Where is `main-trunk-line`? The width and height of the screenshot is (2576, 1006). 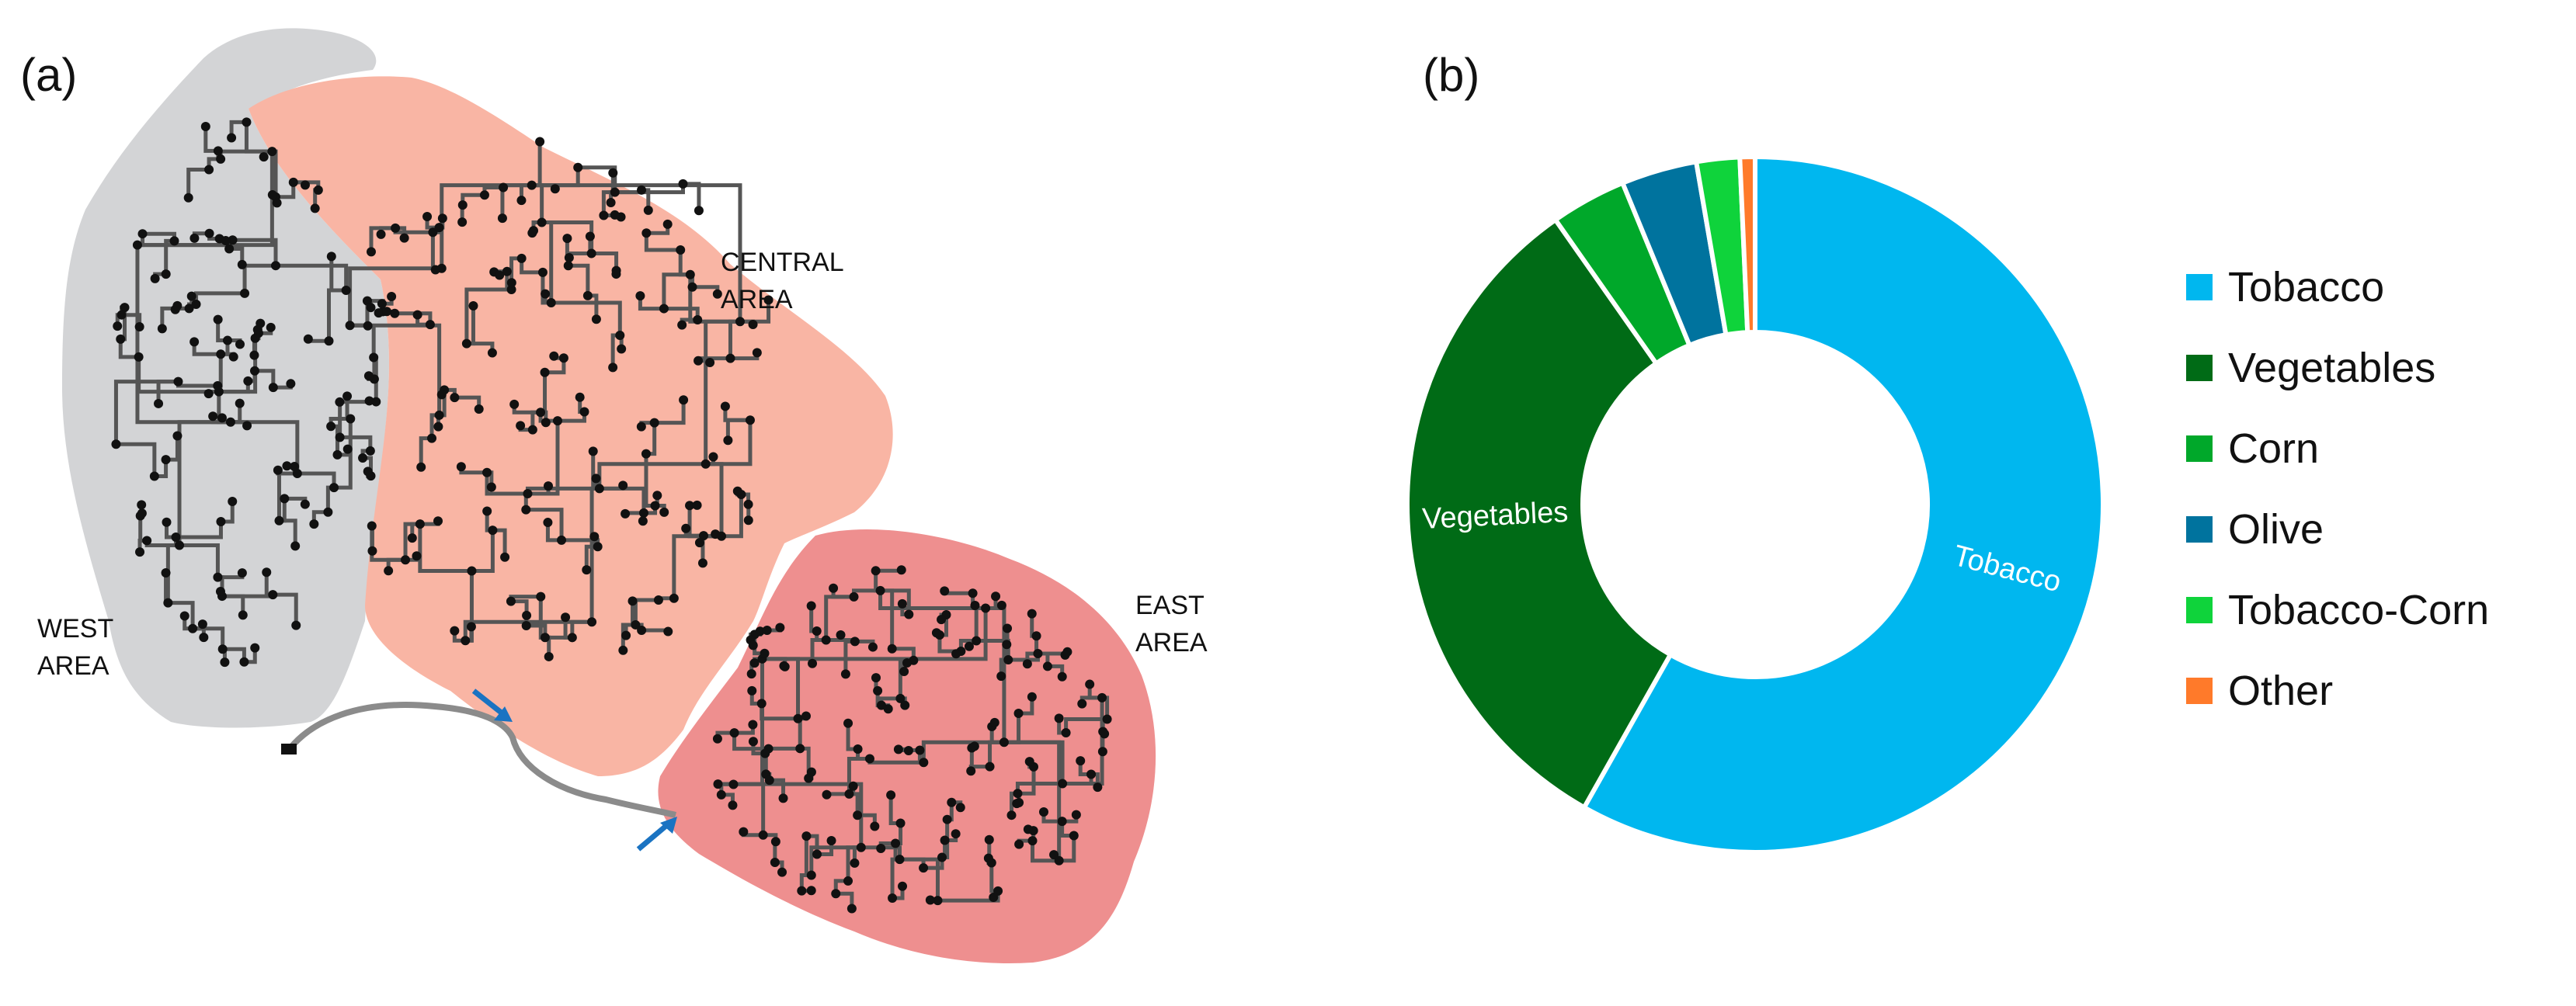
main-trunk-line is located at coordinates (481, 760).